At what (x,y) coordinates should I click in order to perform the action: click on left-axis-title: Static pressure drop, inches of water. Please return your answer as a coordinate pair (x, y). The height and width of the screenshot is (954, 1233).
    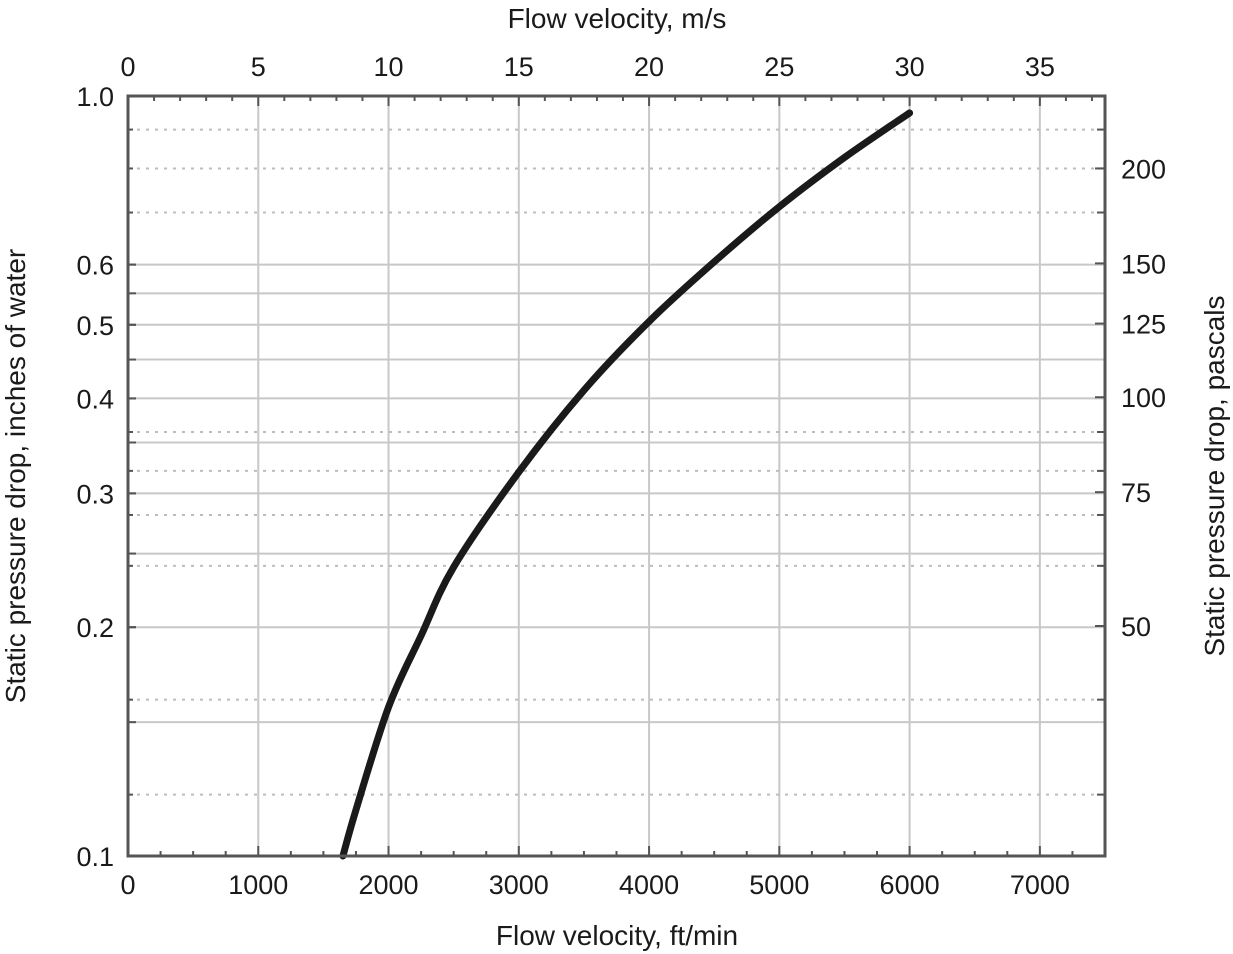
    Looking at the image, I should click on (15, 476).